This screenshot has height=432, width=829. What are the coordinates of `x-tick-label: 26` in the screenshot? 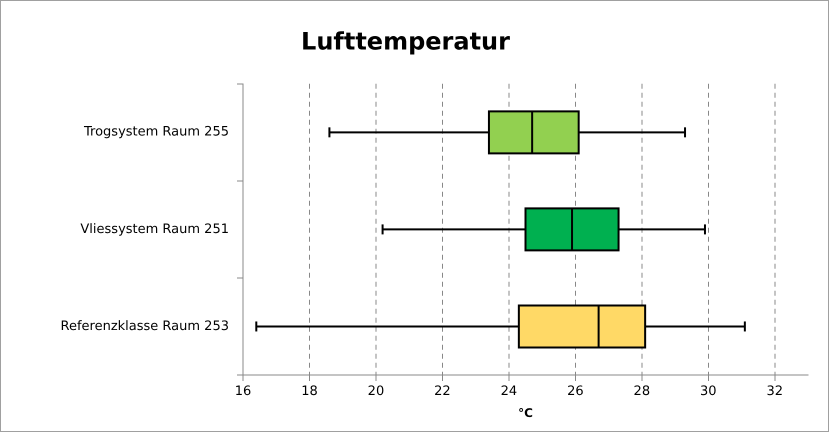 It's located at (575, 392).